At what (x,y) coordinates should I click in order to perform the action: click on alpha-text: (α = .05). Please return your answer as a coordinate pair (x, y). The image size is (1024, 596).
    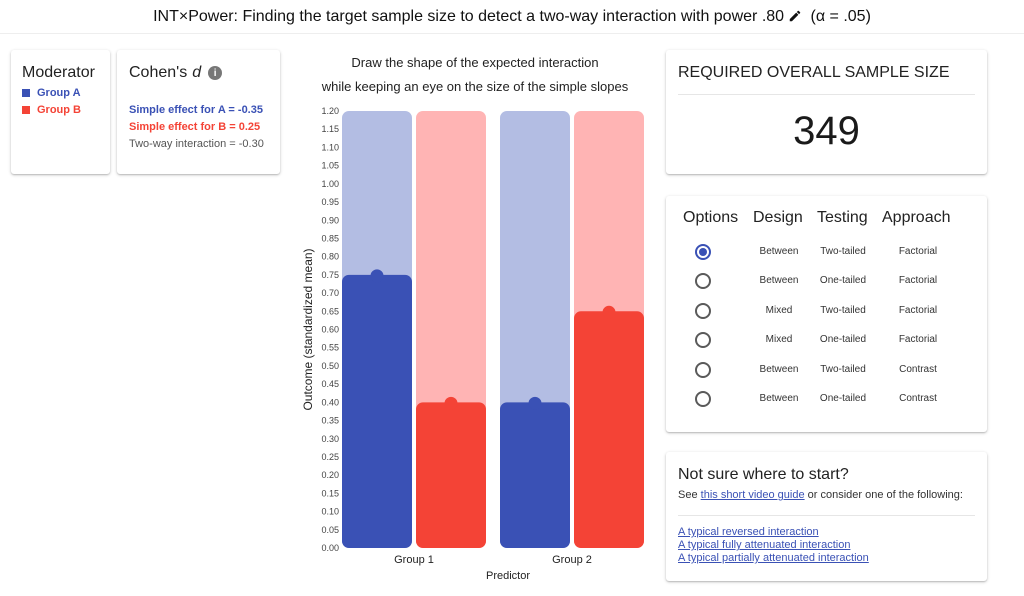
    Looking at the image, I should click on (840, 16).